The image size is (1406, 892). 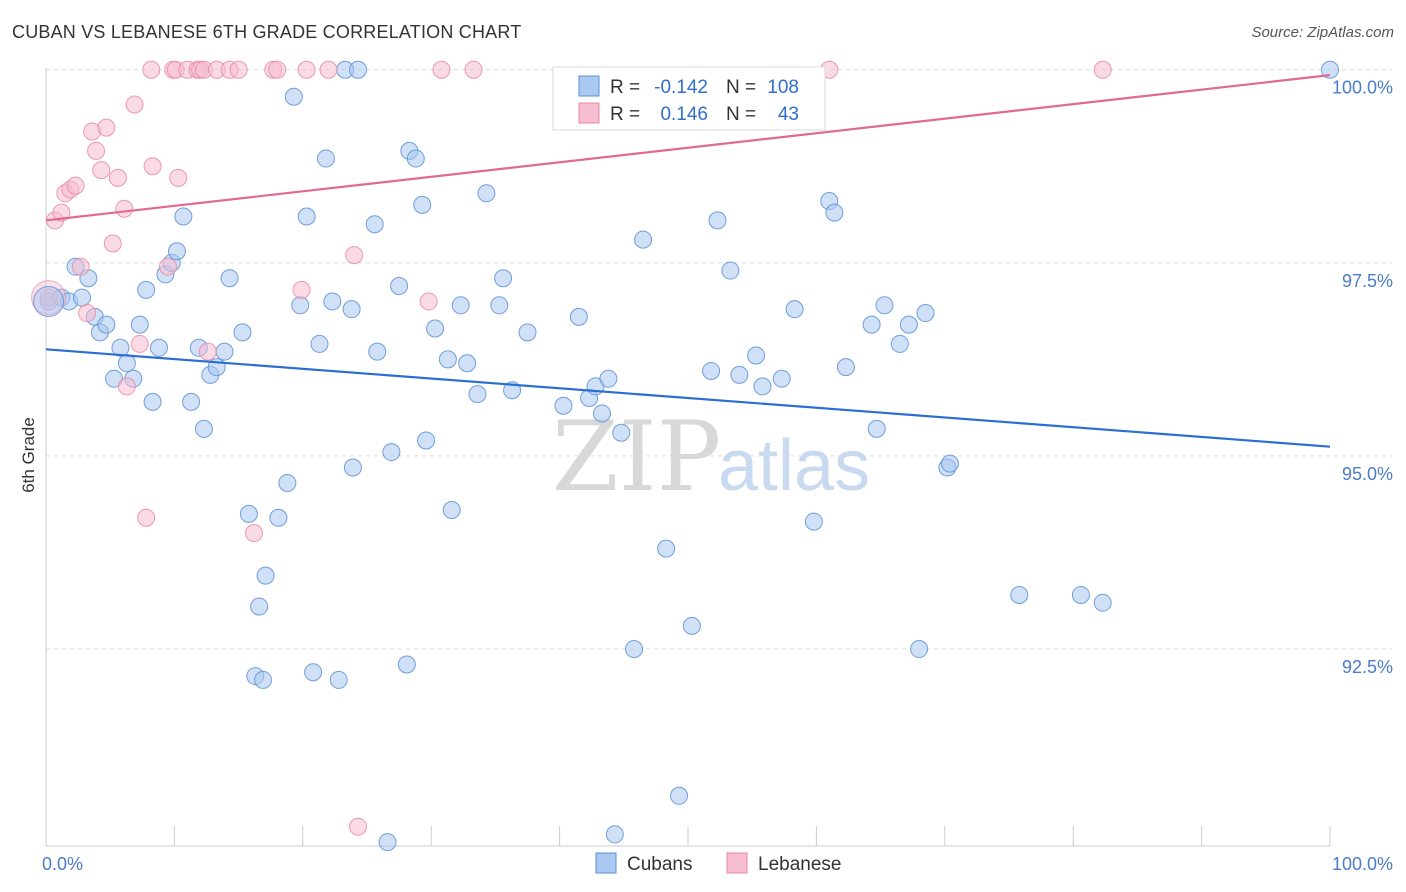 I want to click on x-tick-label: 100.0%, so click(x=1362, y=864).